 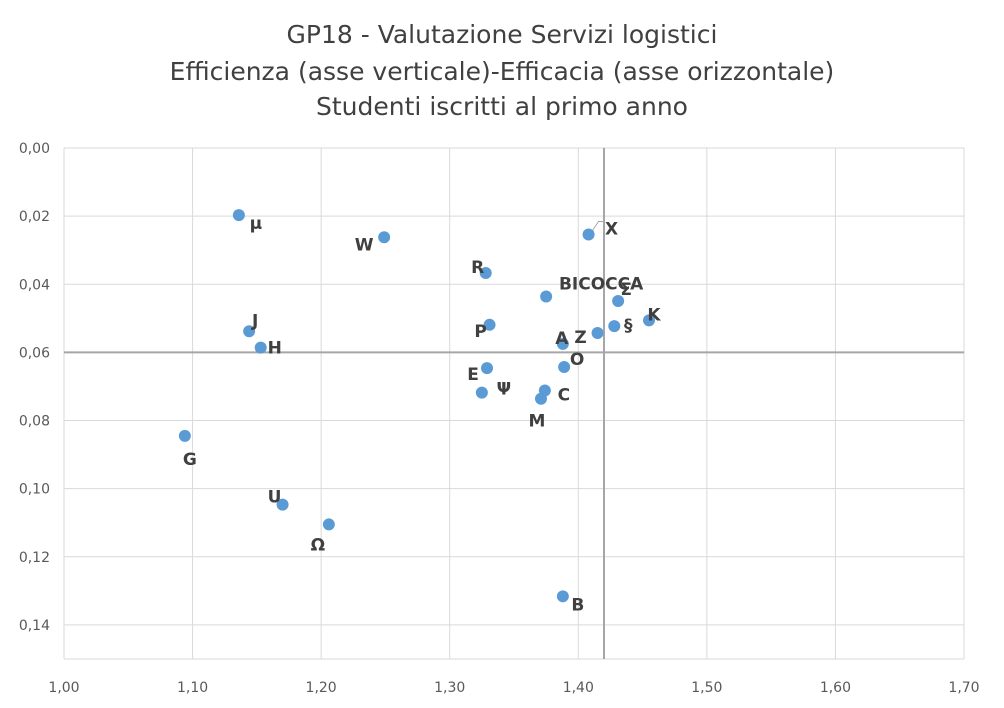 I want to click on leader-line, so click(x=598, y=226).